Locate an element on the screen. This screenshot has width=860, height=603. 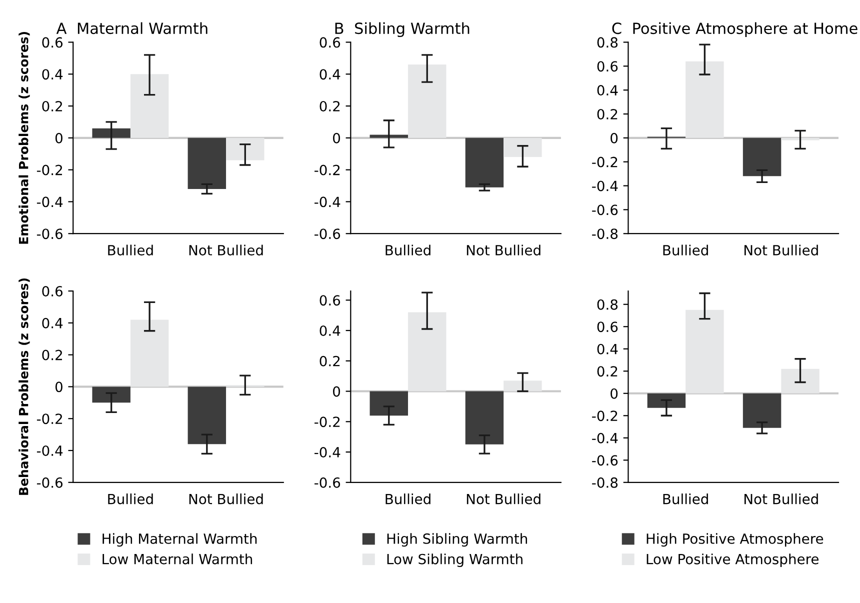
chart-title: C Positive Atmosphere at Home is located at coordinates (735, 30).